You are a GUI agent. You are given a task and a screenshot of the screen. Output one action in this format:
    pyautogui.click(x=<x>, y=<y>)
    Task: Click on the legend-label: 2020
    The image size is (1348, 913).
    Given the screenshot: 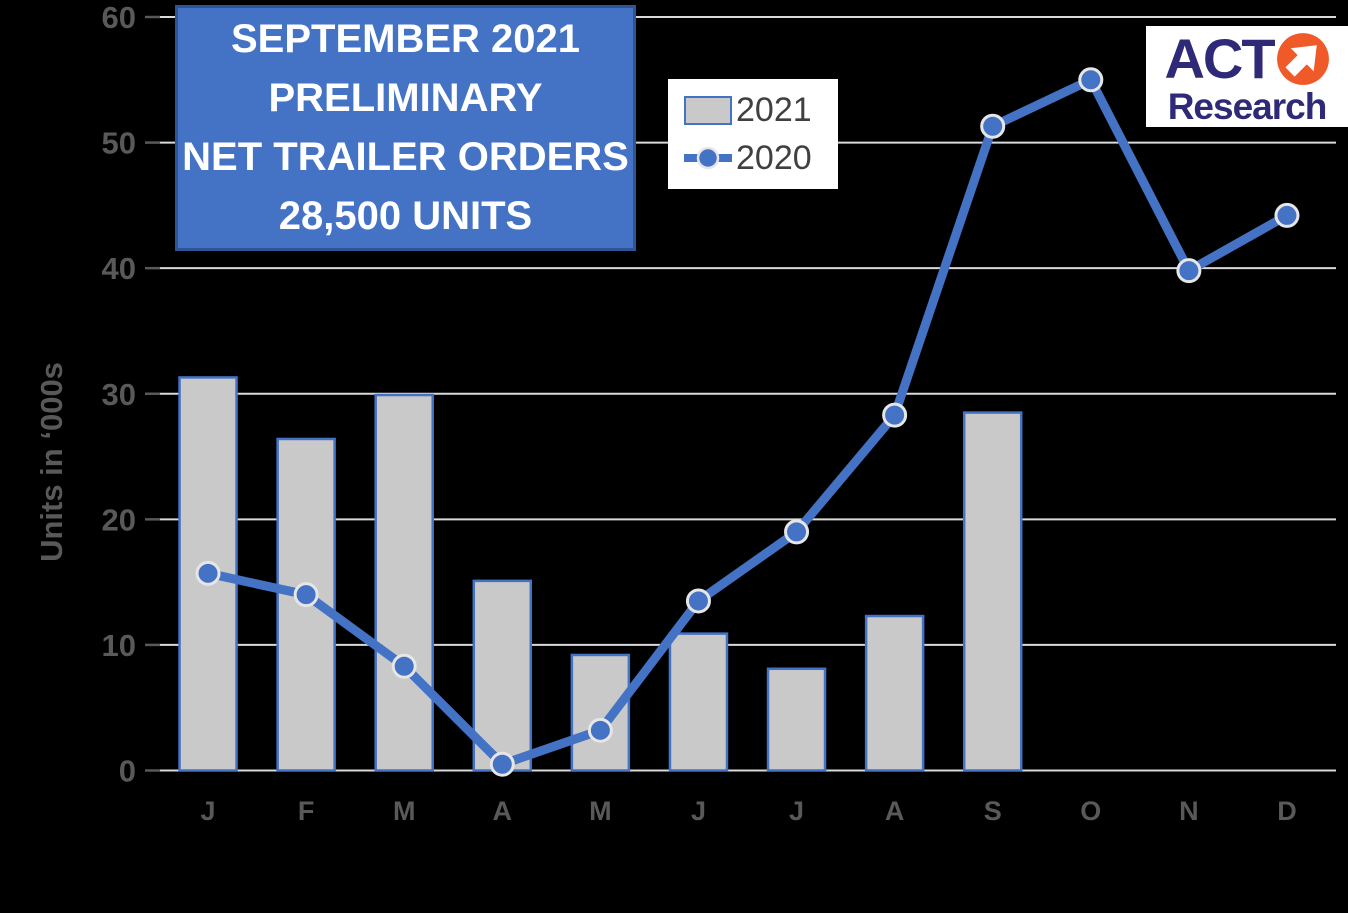 What is the action you would take?
    pyautogui.click(x=774, y=158)
    